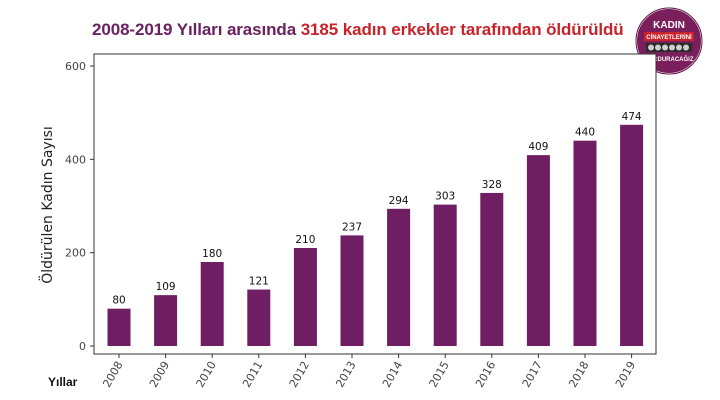  What do you see at coordinates (305, 297) in the screenshot?
I see `bar-2012` at bounding box center [305, 297].